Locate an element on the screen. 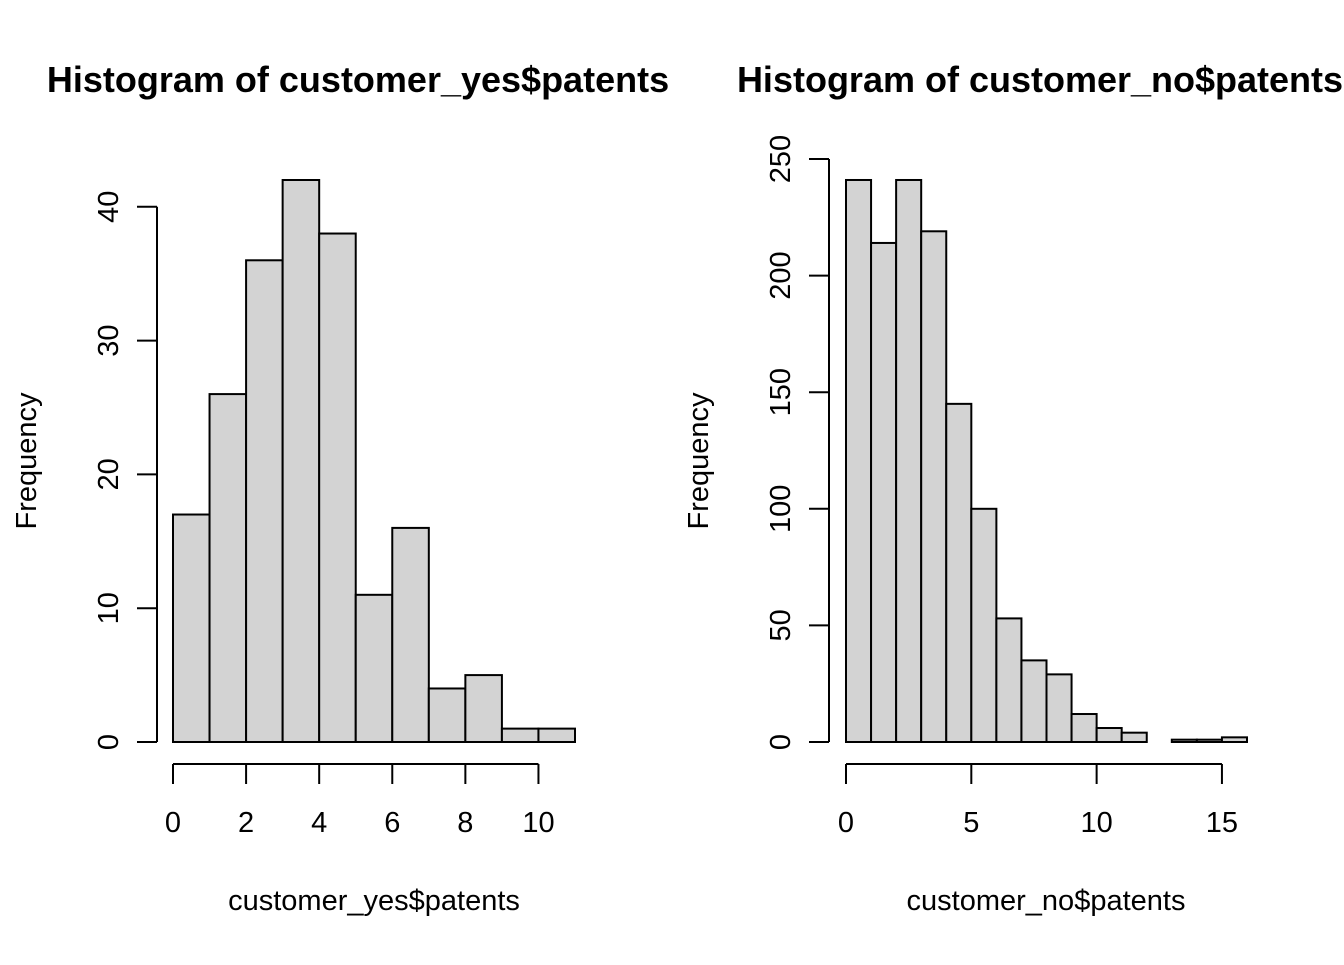  y-axis: 0 50 100 150 200 250 is located at coordinates (797, 442).